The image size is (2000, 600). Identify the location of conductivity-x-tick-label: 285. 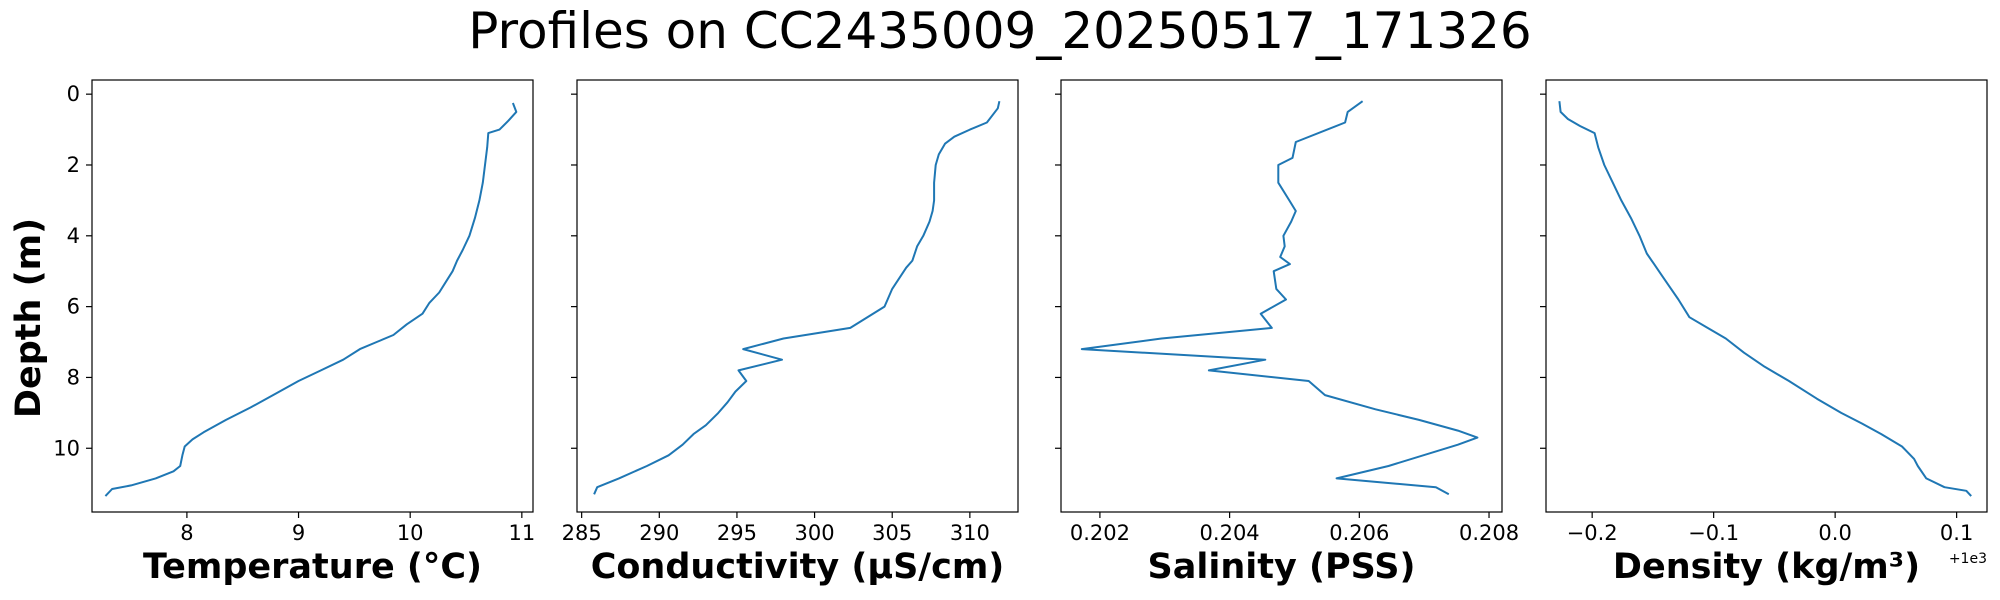
(582, 533).